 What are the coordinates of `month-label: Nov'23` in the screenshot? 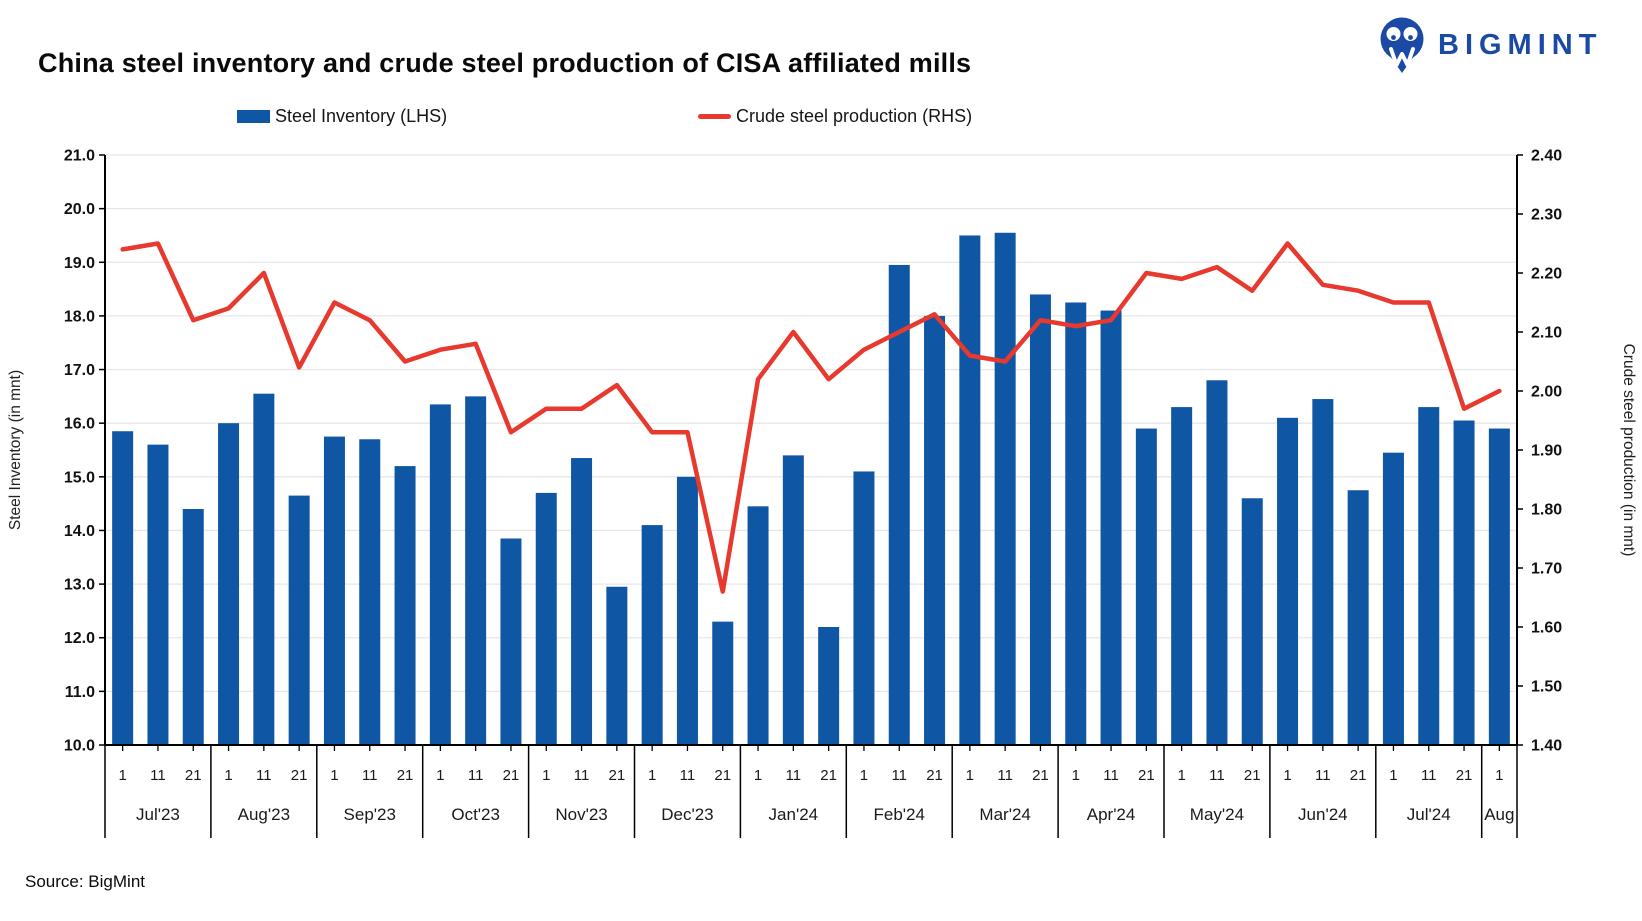 It's located at (581, 814).